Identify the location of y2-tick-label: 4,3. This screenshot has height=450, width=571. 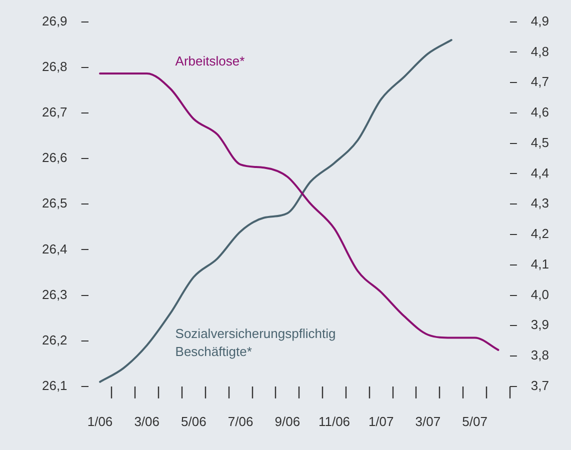
(540, 203).